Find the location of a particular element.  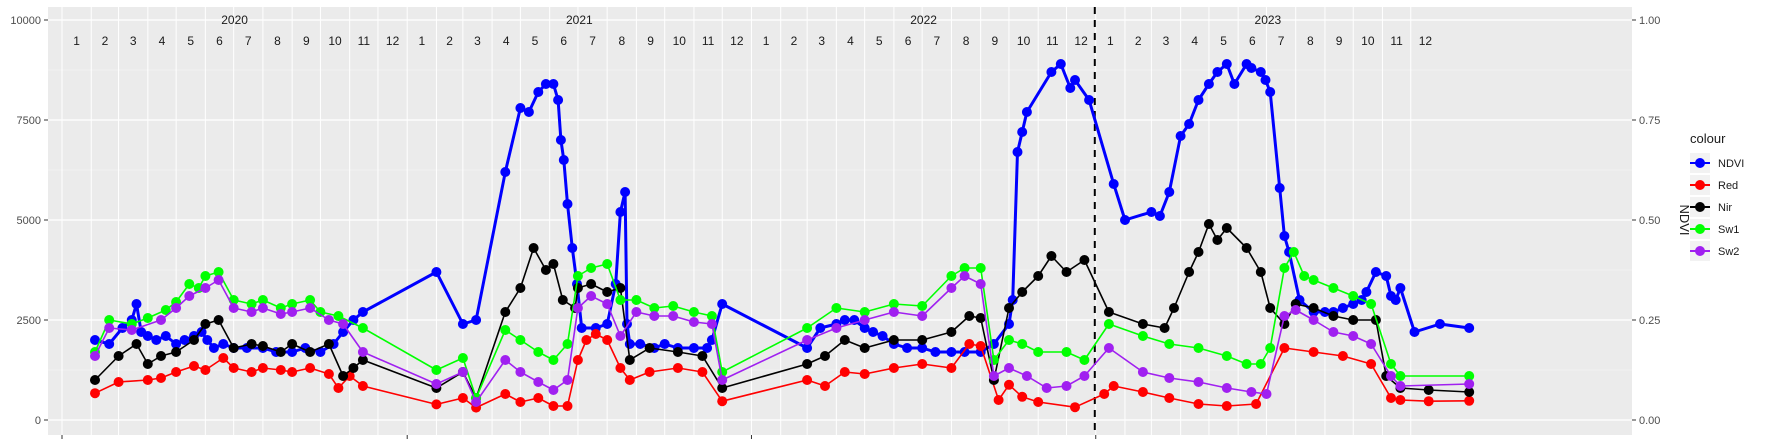

y-tick-label: 5000 is located at coordinates (29, 221).